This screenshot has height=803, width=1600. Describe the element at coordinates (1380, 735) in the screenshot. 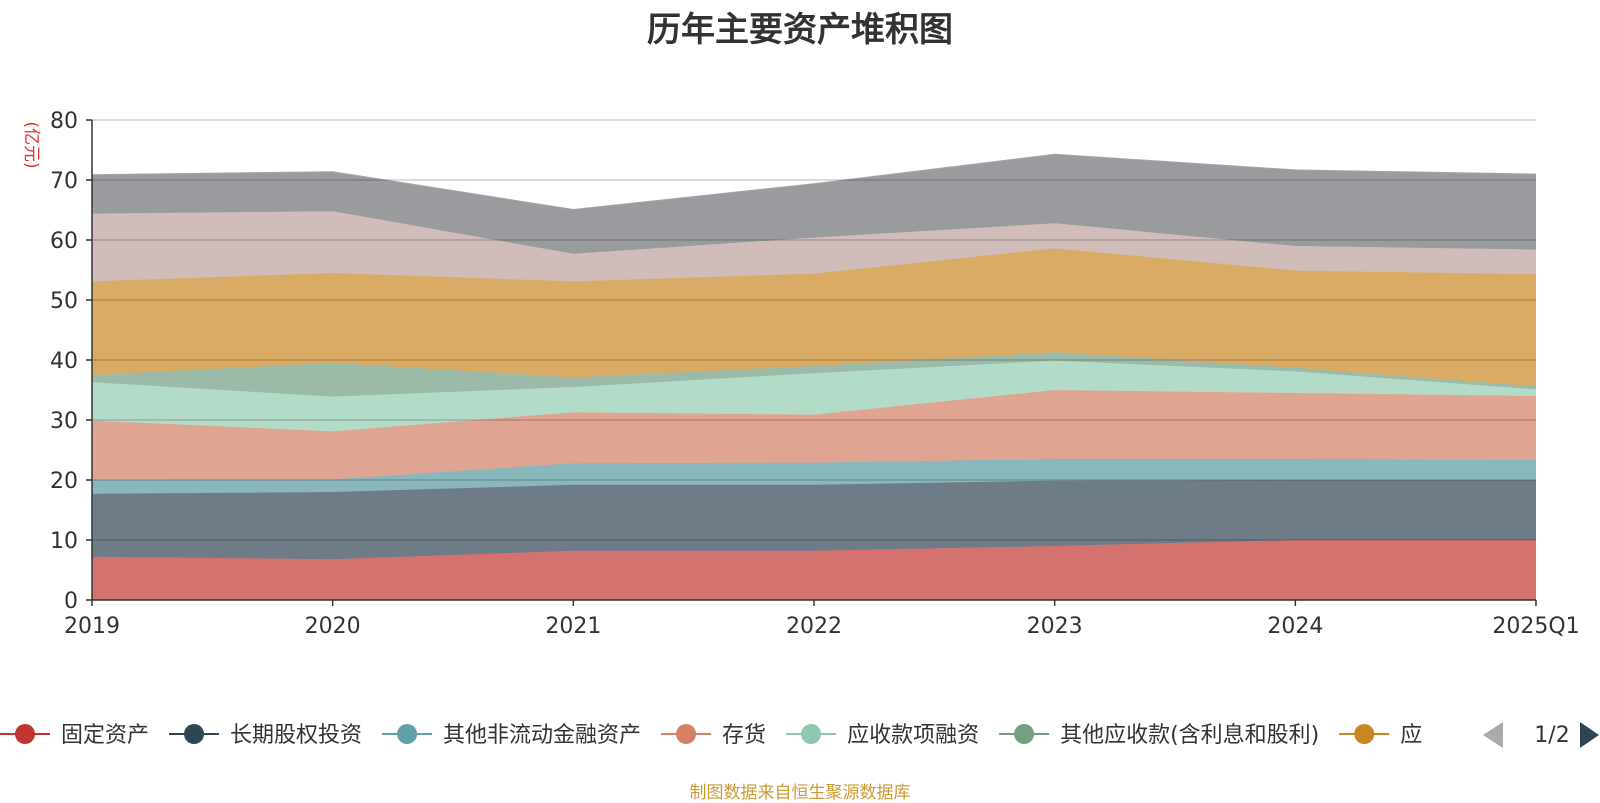

I see `legend-item-truncated: 应` at that location.